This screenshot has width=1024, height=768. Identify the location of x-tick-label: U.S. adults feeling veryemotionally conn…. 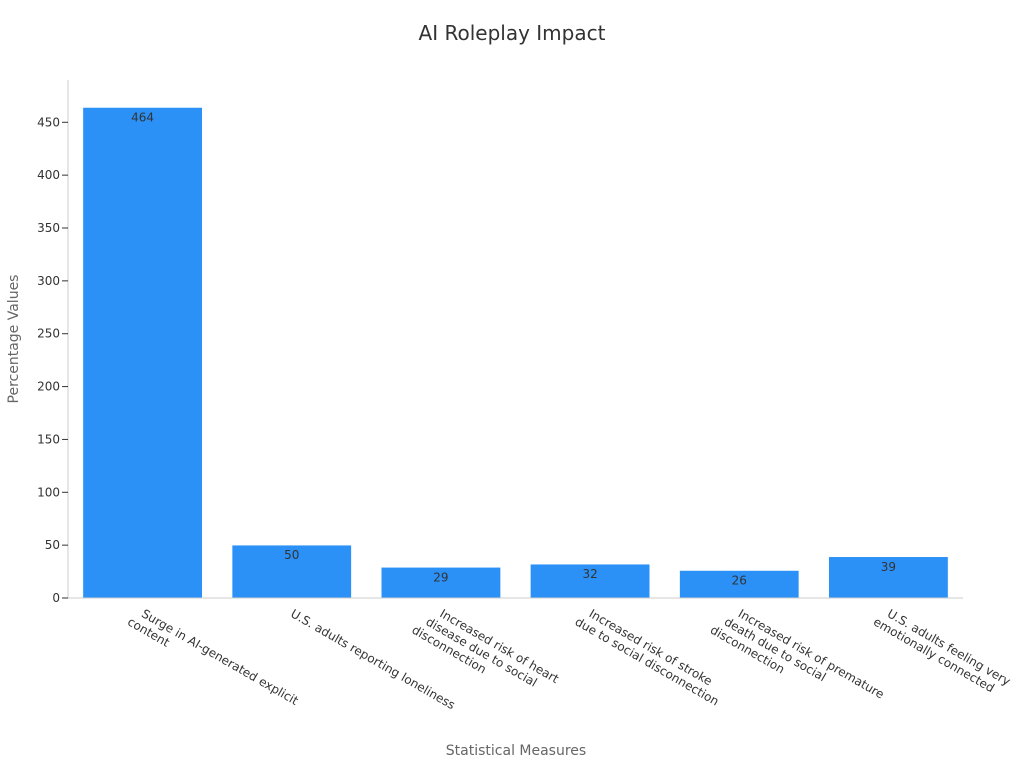
(942, 651).